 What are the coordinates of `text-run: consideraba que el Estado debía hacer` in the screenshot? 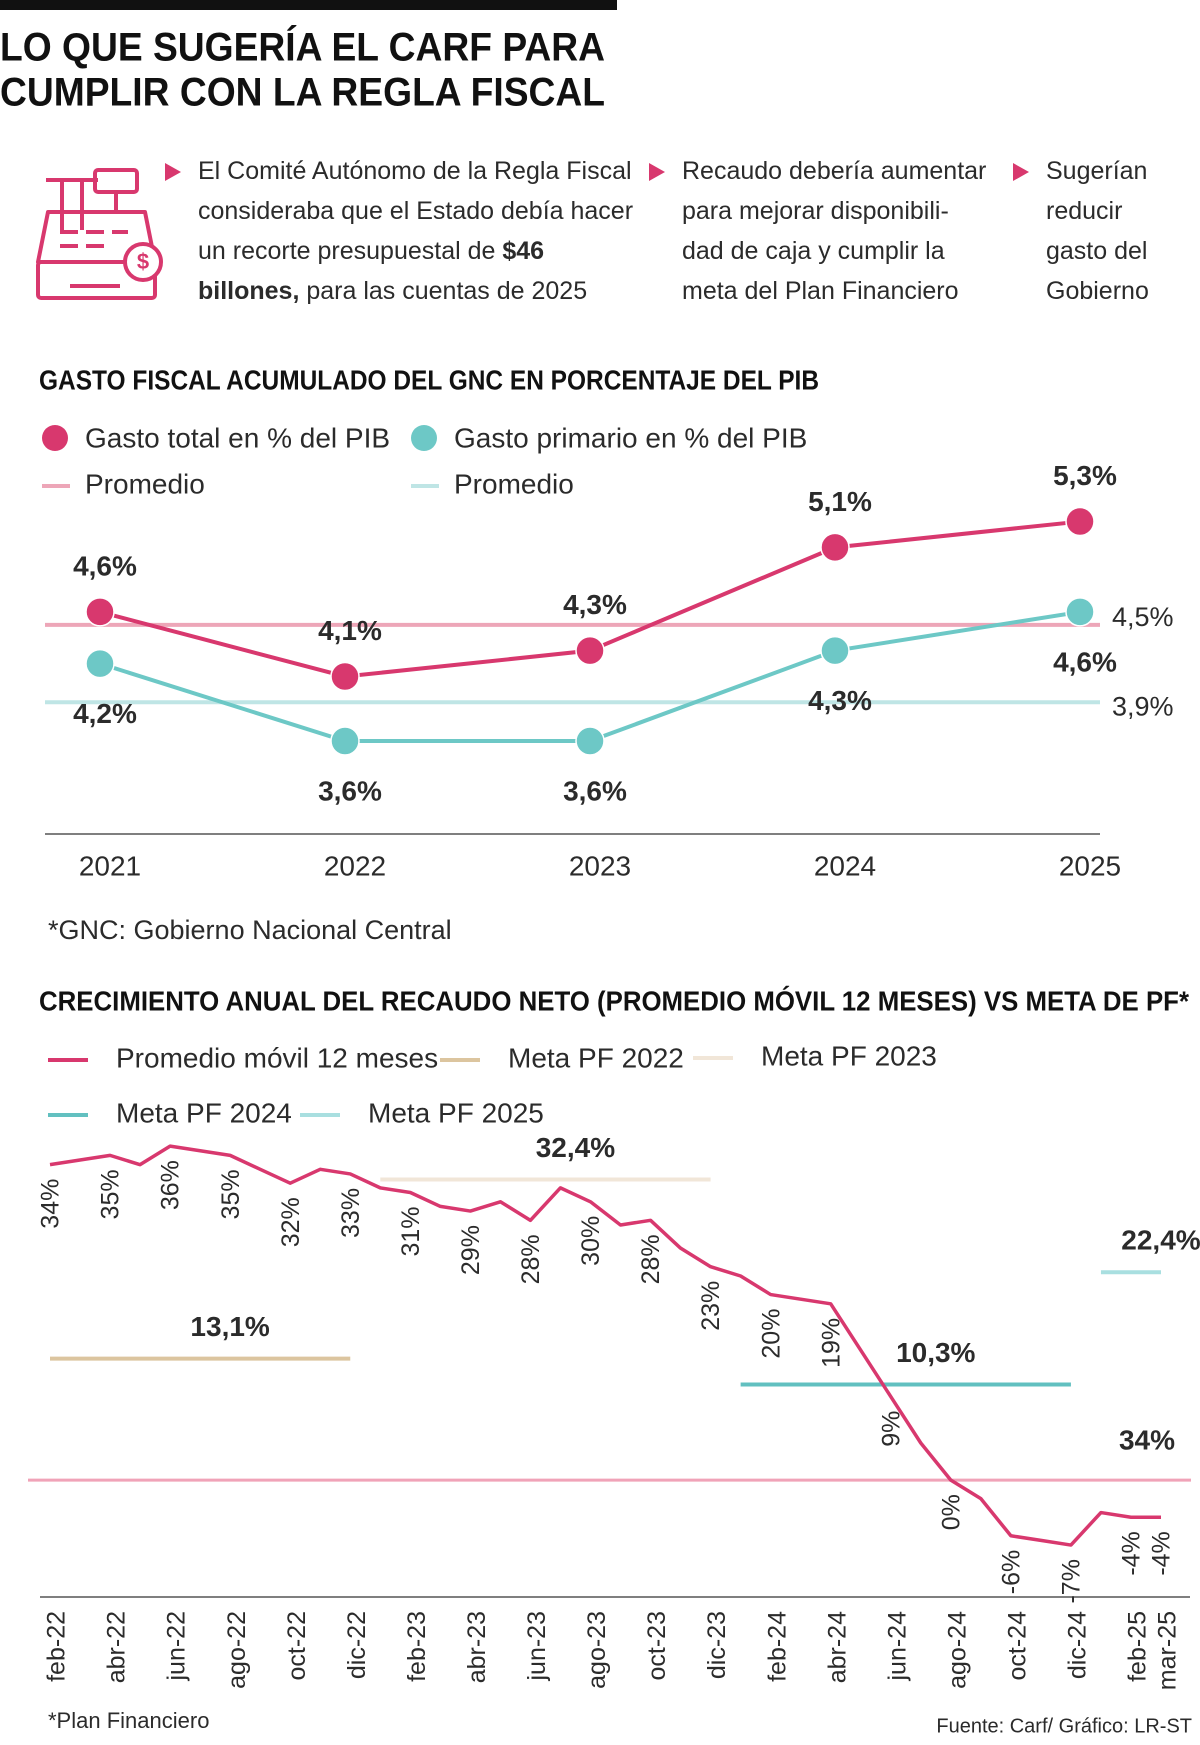 It's located at (415, 211).